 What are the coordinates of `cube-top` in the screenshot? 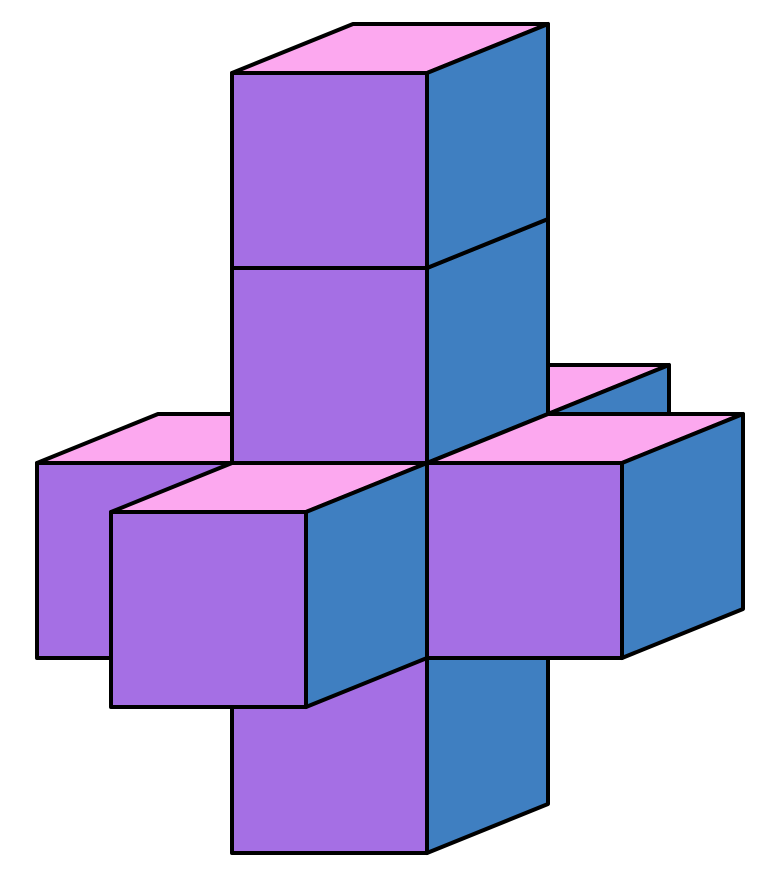 It's located at (390, 146).